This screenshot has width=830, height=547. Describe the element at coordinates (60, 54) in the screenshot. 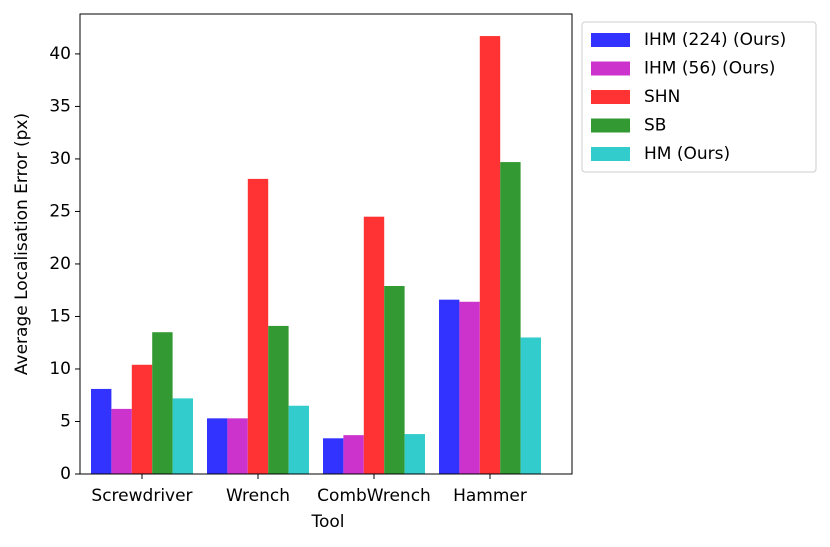

I see `y-tick-label: 40` at that location.